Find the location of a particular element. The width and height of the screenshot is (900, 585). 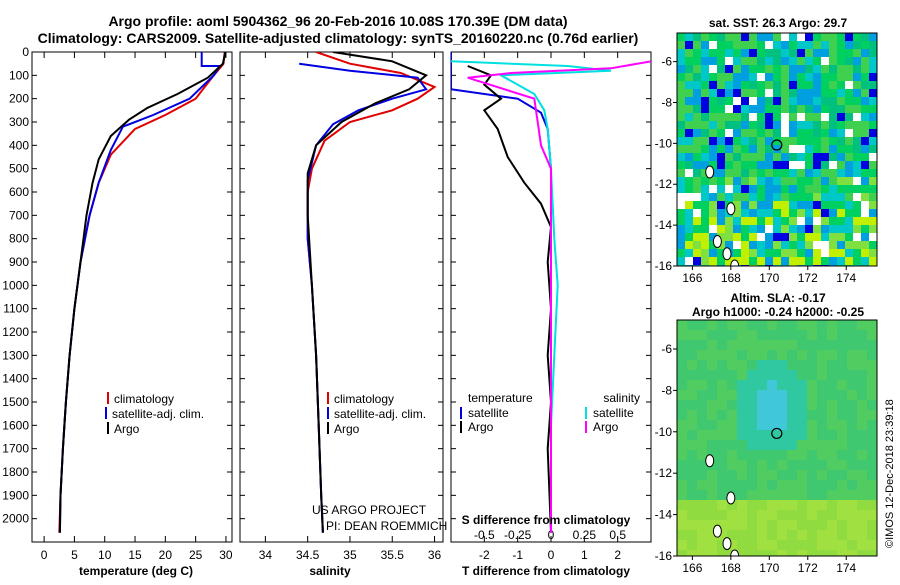

salinity-legend: climatology satellite-adj. clim. Argo is located at coordinates (376, 414).